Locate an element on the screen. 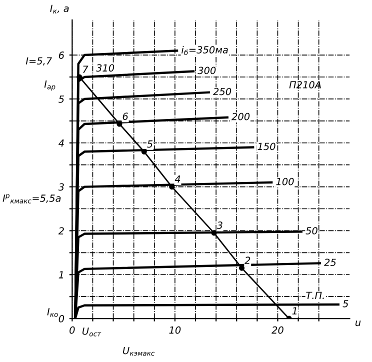 The image size is (372, 362). series-label: 100 is located at coordinates (285, 182).